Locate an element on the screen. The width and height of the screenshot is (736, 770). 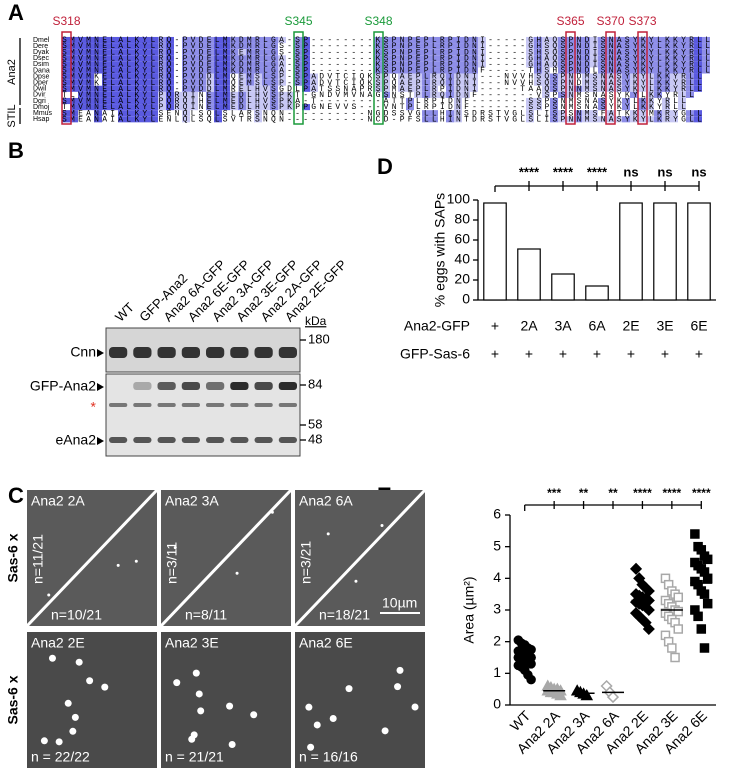
band-label: eAna2 is located at coordinates (76, 440).